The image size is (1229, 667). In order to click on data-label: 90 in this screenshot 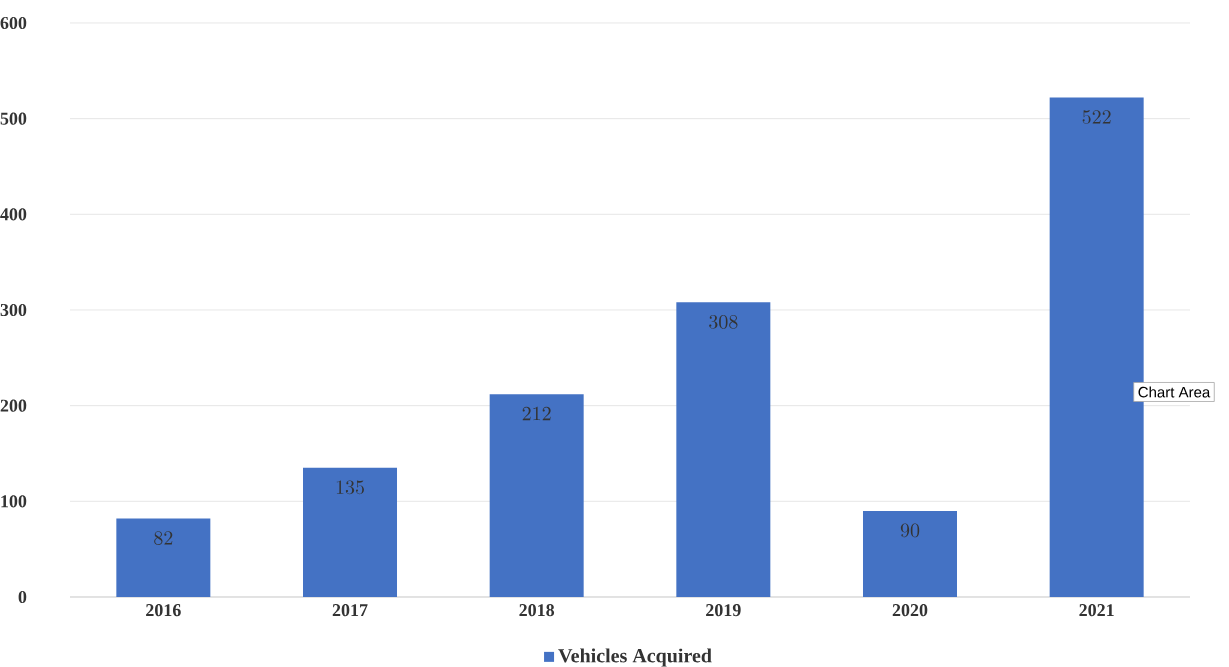, I will do `click(910, 530)`.